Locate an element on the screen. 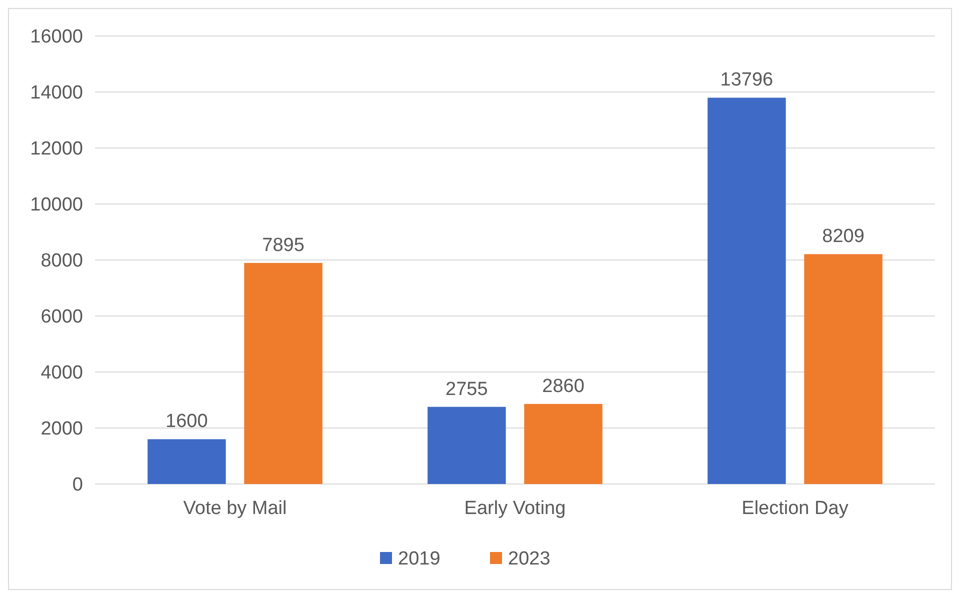 The height and width of the screenshot is (598, 960). y-tick-label: 6000 is located at coordinates (61, 317).